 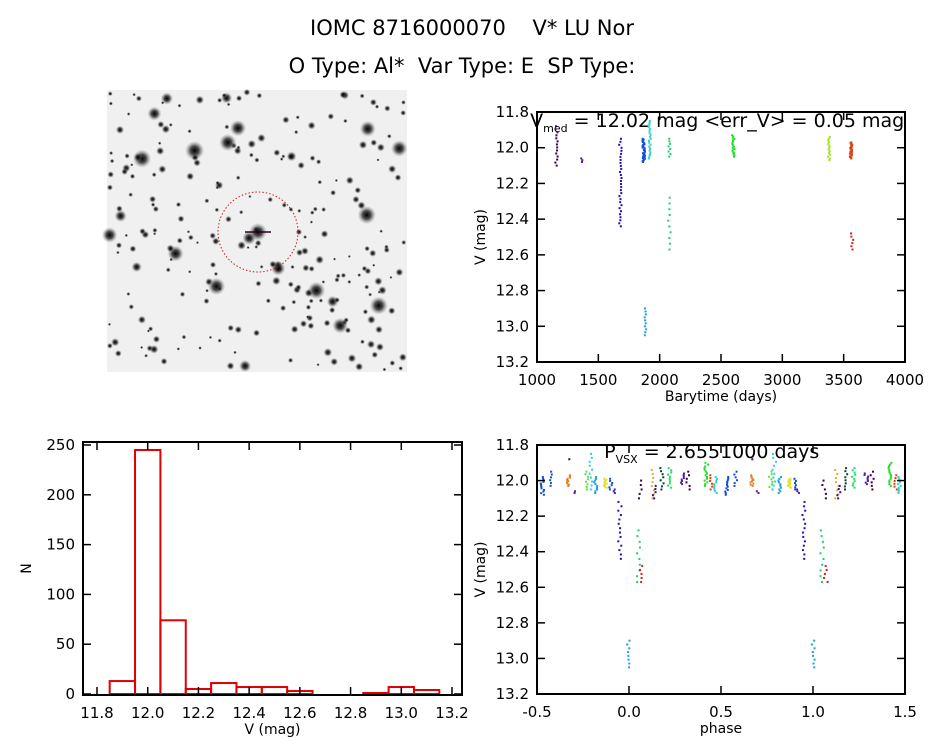 I want to click on light-curve-ytick-label: 13.0, so click(x=512, y=326).